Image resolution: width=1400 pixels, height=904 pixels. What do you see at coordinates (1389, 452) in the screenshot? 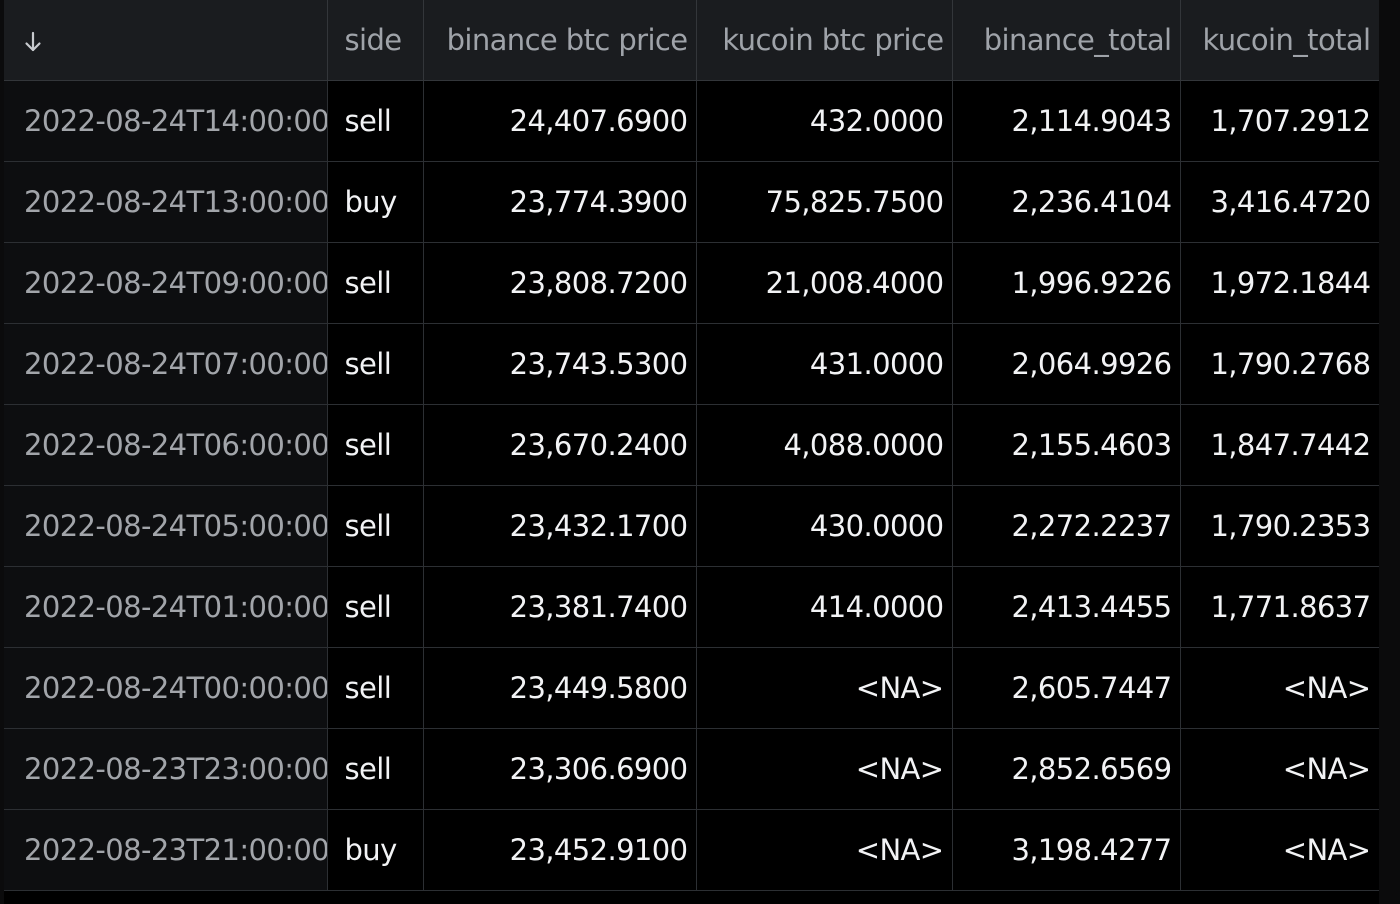
I see `right-gutter` at bounding box center [1389, 452].